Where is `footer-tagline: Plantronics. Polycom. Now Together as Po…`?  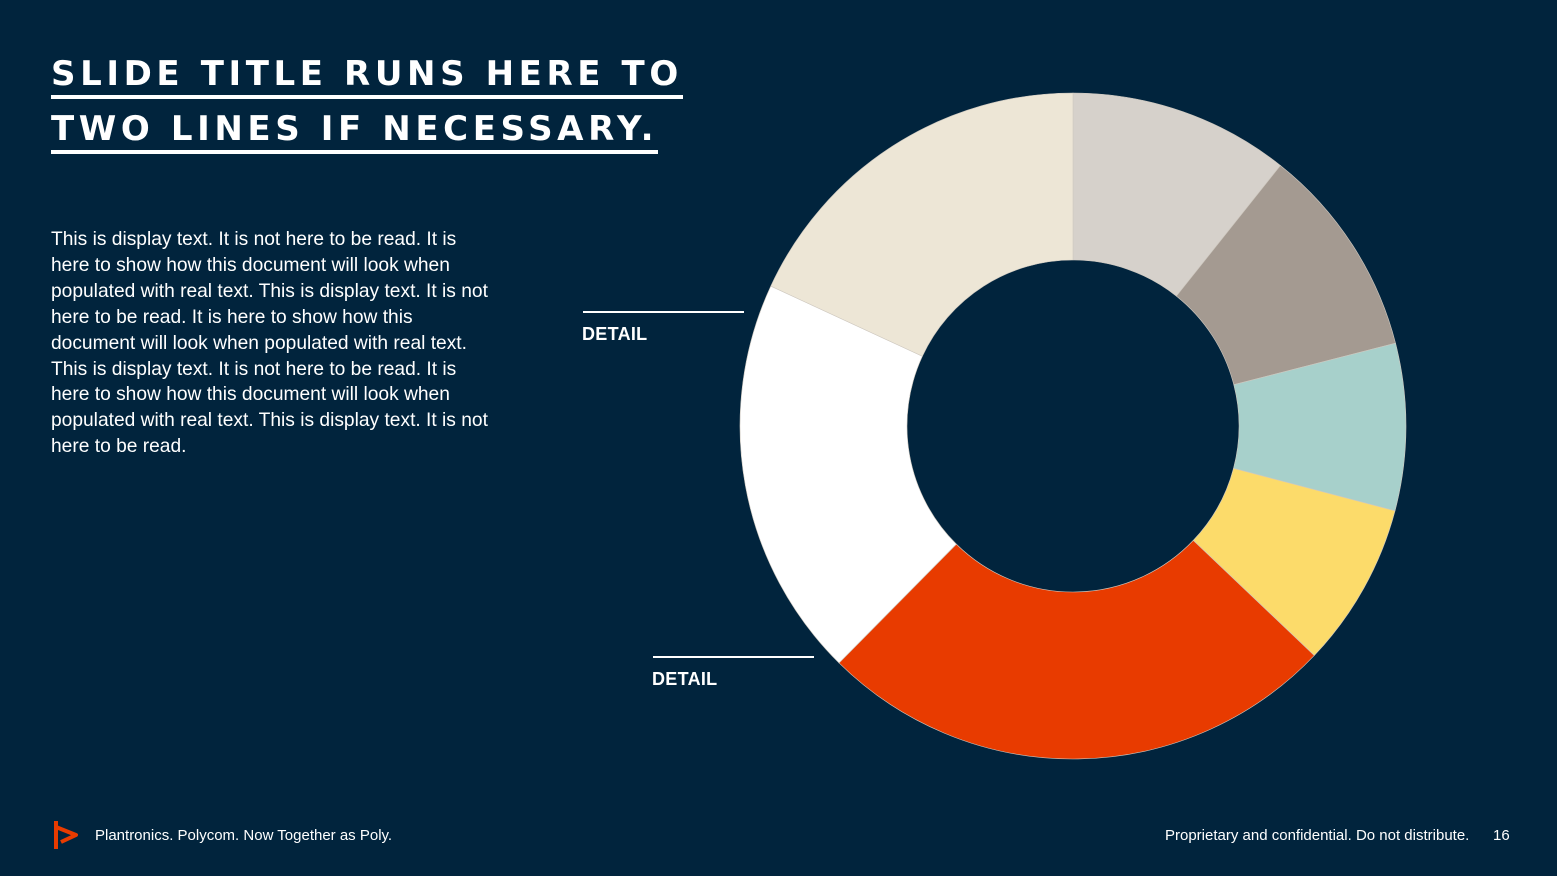
footer-tagline: Plantronics. Polycom. Now Together as Po… is located at coordinates (244, 835).